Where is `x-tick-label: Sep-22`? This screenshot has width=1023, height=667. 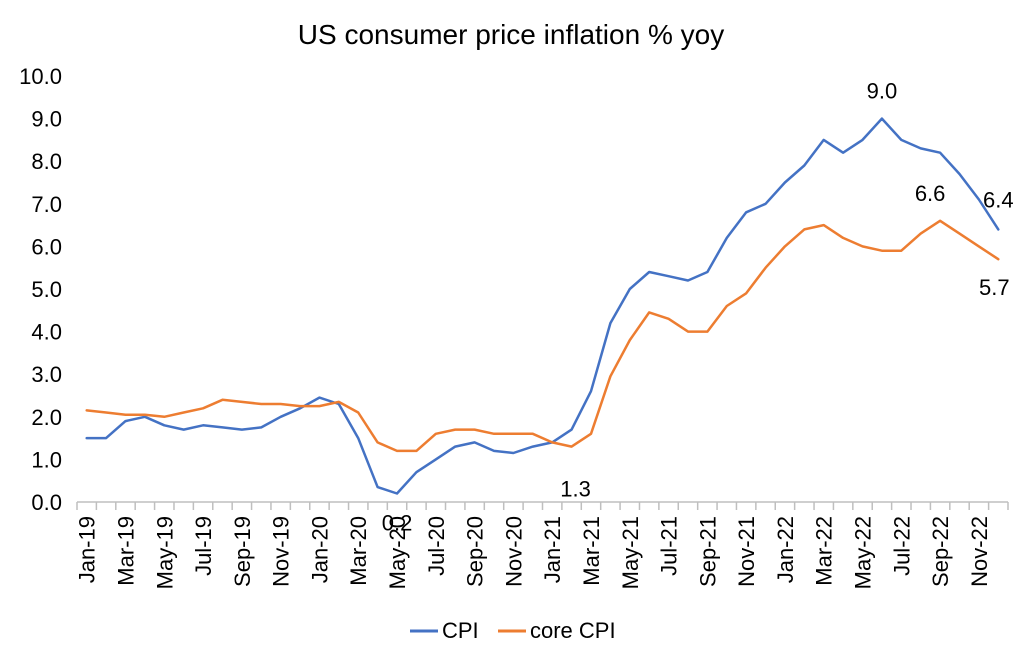 x-tick-label: Sep-22 is located at coordinates (940, 551).